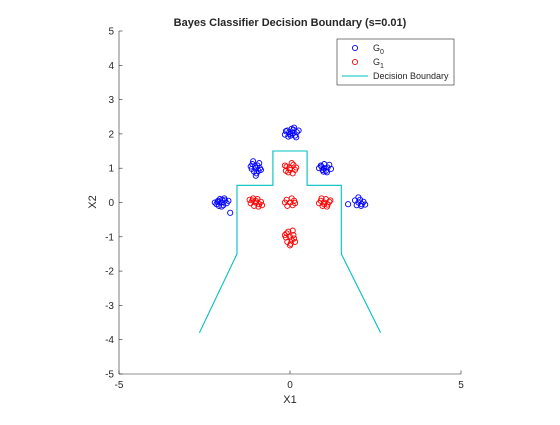 The height and width of the screenshot is (425, 560). I want to click on y-tick-label: 3, so click(111, 100).